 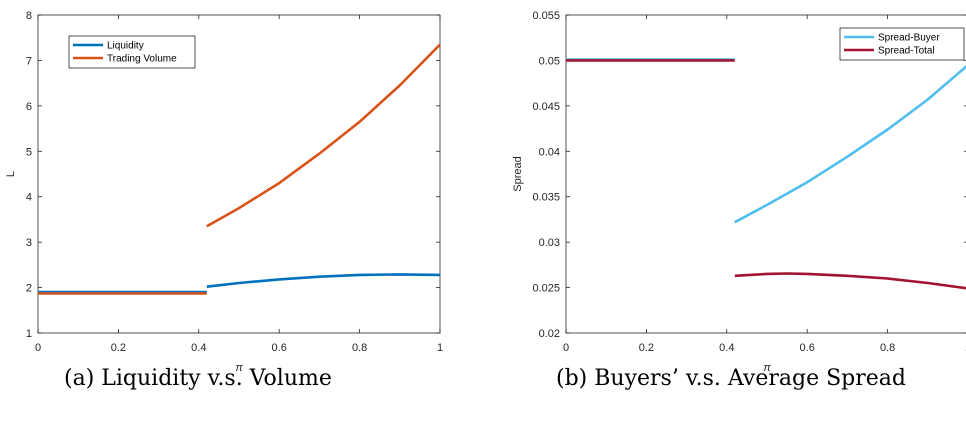 I want to click on y-tick-label: 3, so click(x=29, y=243).